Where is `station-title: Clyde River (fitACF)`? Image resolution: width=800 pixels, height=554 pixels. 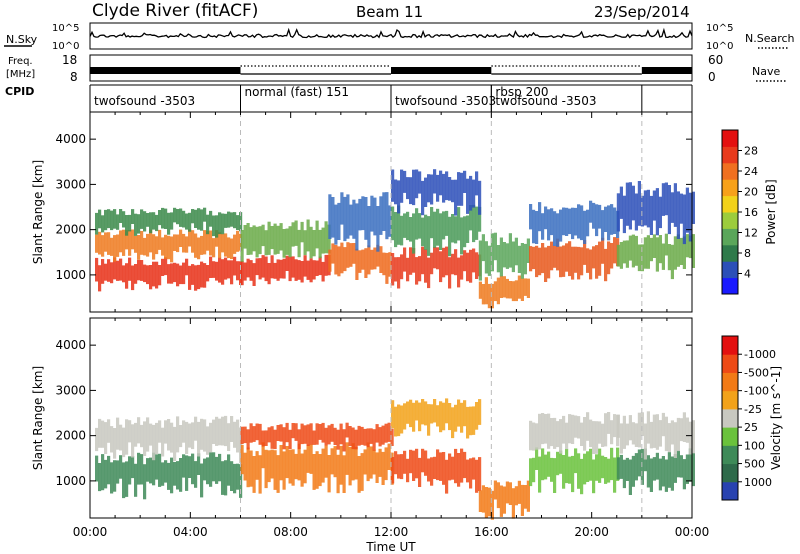
station-title: Clyde River (fitACF) is located at coordinates (175, 11).